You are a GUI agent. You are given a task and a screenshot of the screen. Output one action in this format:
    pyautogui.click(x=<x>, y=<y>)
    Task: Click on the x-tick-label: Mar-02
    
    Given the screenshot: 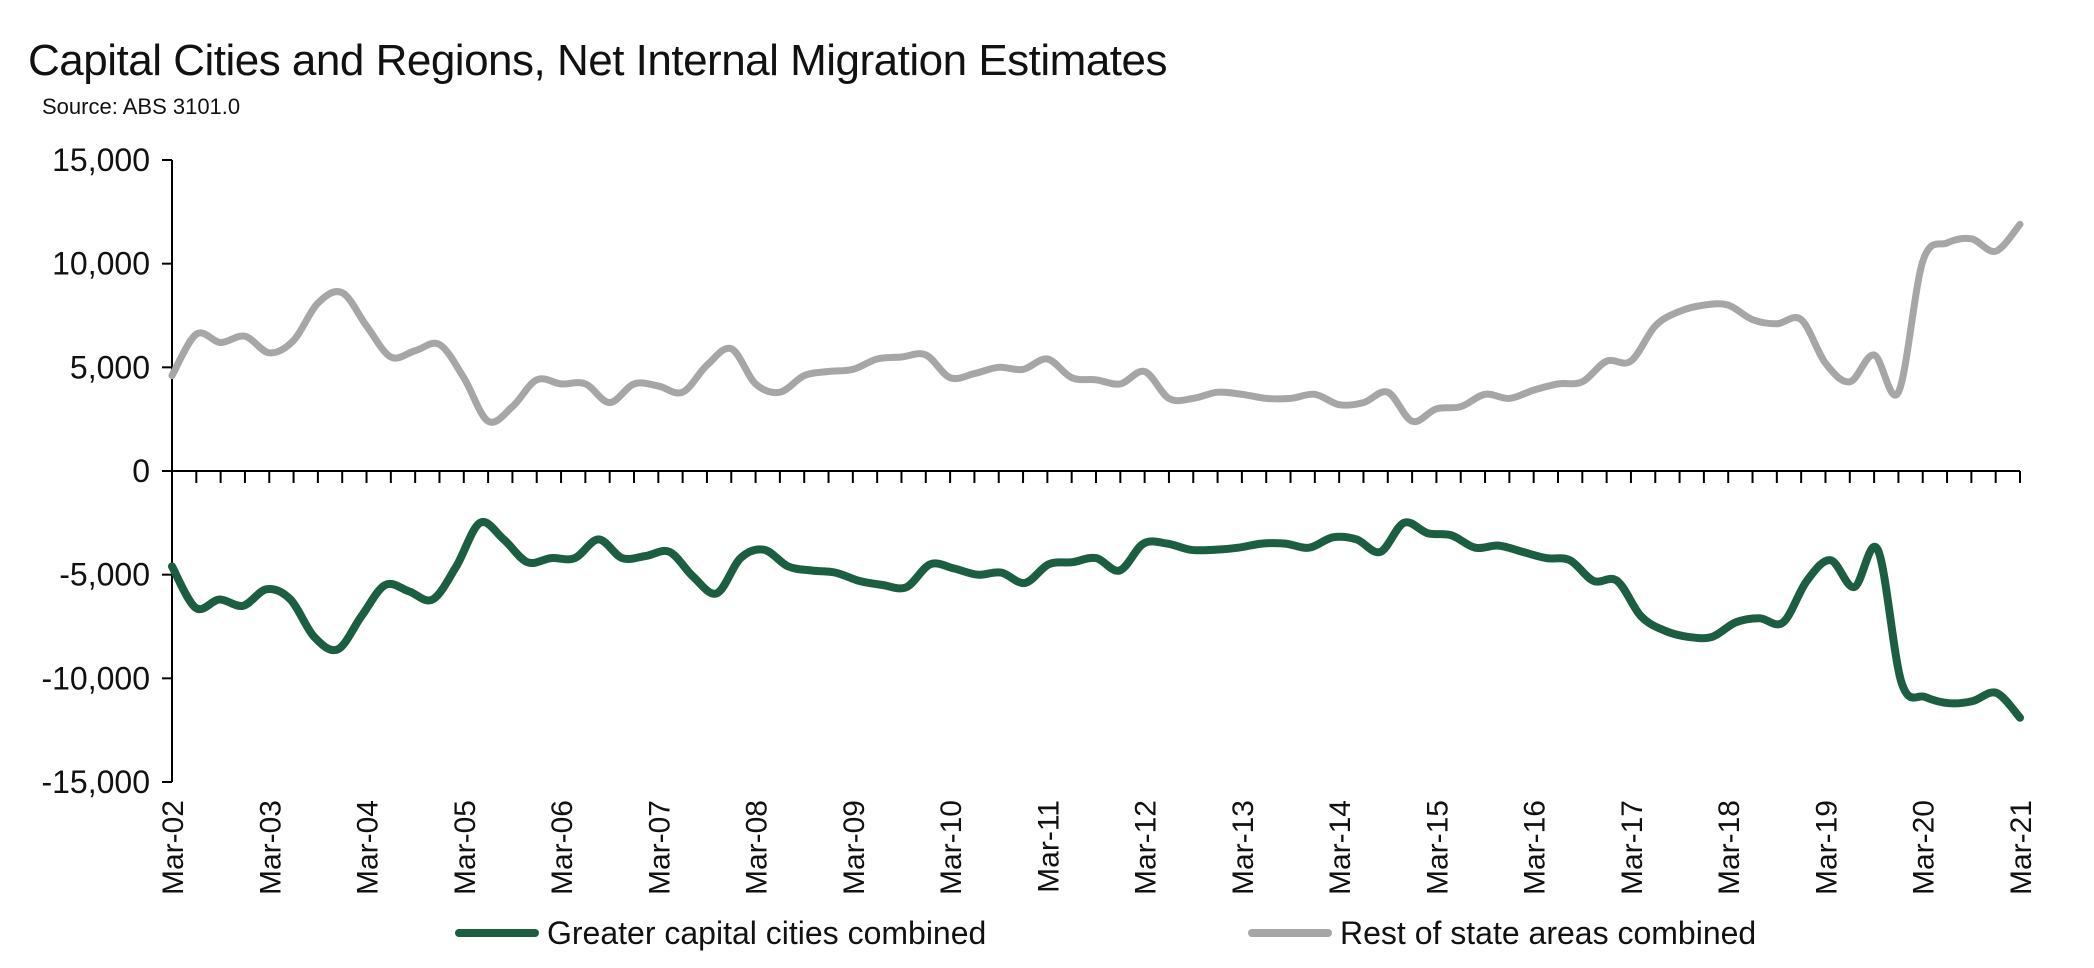 What is the action you would take?
    pyautogui.click(x=173, y=847)
    